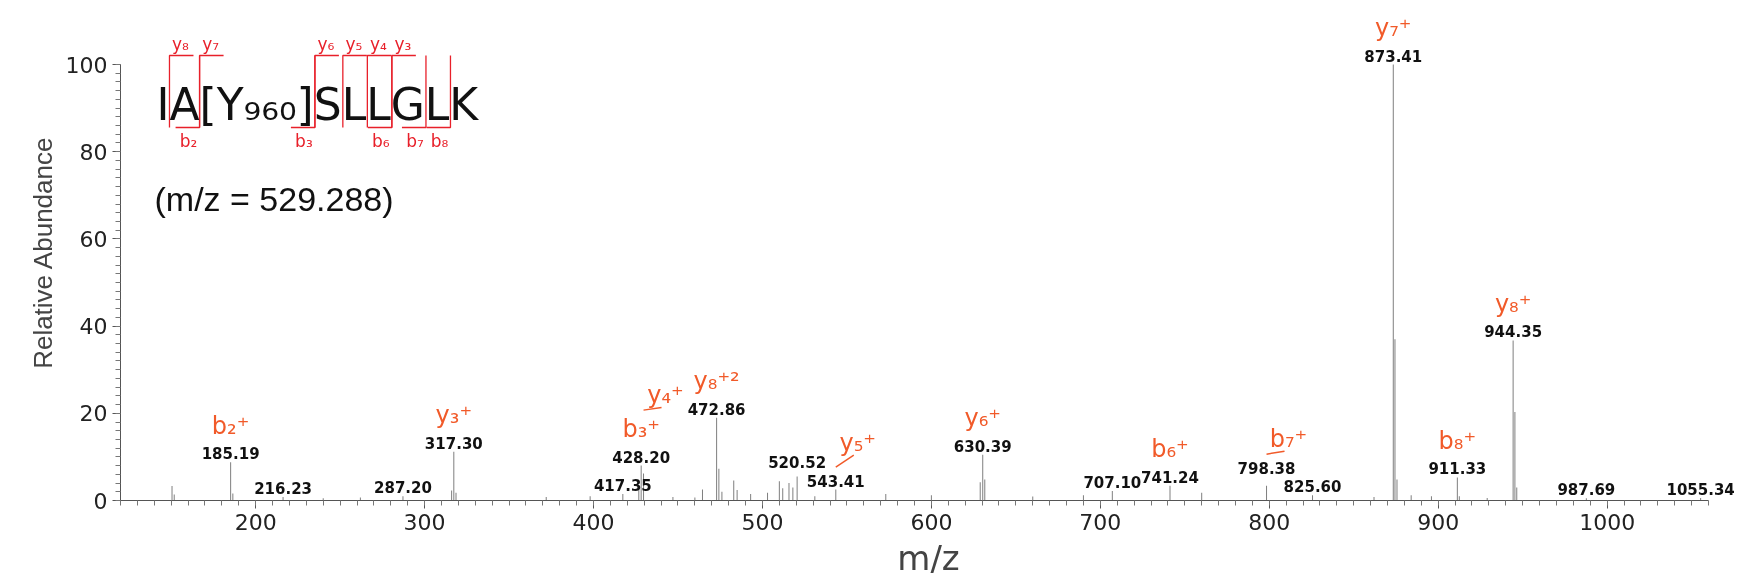  Describe the element at coordinates (1170, 449) in the screenshot. I see `annotation: b₆⁺` at that location.